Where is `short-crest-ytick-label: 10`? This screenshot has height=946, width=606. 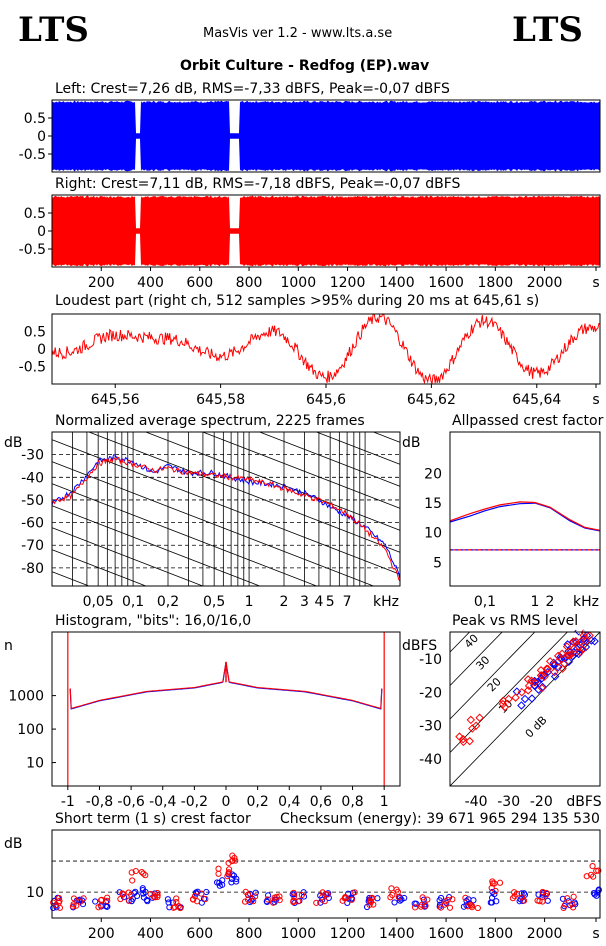 short-crest-ytick-label: 10 is located at coordinates (35, 893).